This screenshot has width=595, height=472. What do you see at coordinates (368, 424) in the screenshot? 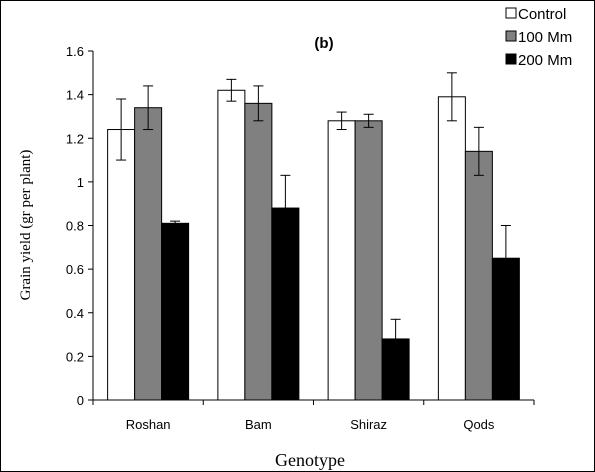
I see `x-tick-label: Shiraz` at bounding box center [368, 424].